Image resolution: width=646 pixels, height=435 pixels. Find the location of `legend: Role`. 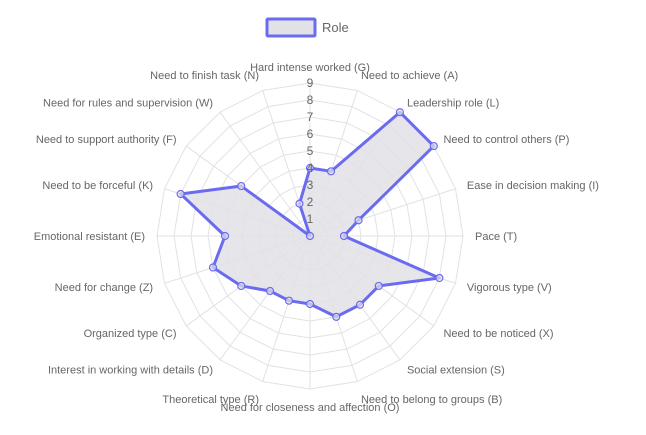

legend: Role is located at coordinates (307, 27).